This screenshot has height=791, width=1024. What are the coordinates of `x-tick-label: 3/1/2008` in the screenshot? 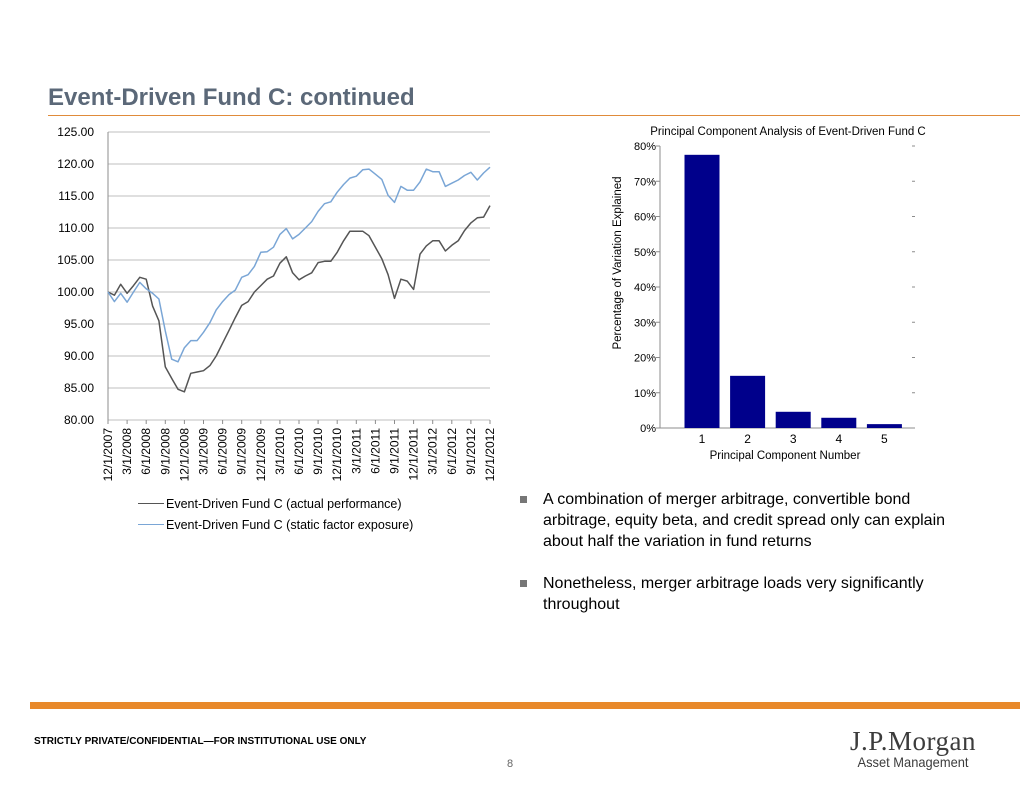 It's located at (127, 451).